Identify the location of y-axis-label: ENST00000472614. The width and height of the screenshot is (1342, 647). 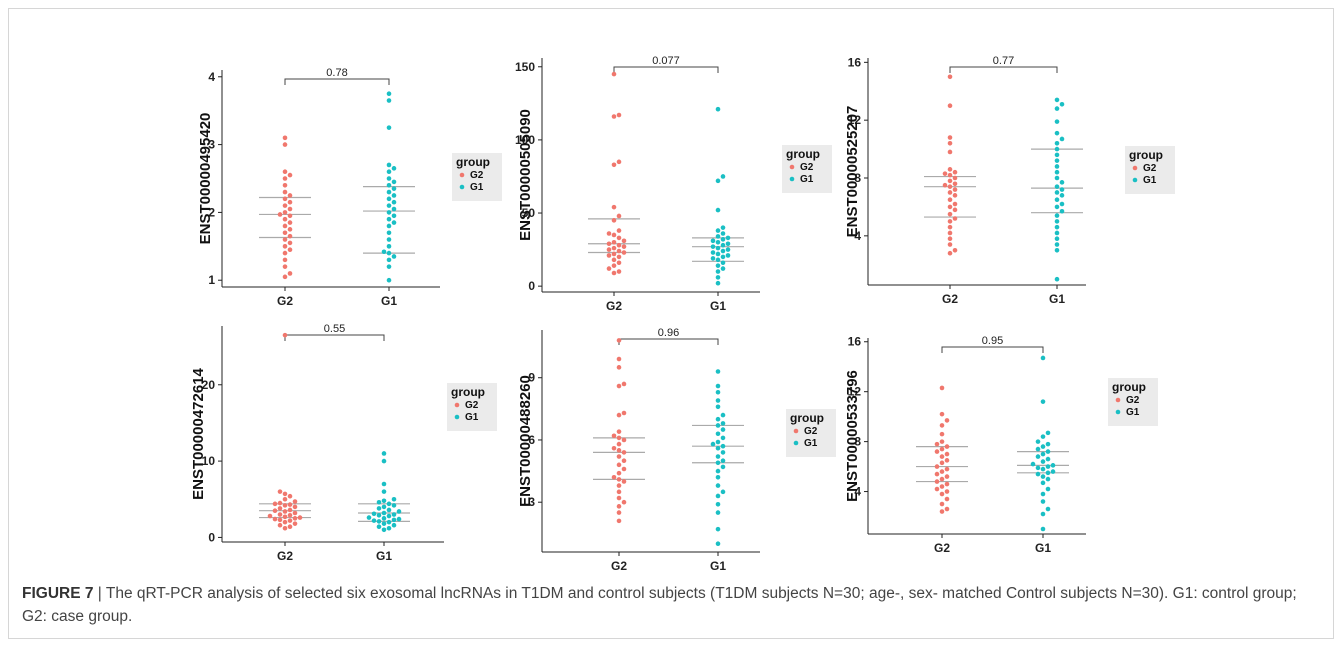
(198, 433).